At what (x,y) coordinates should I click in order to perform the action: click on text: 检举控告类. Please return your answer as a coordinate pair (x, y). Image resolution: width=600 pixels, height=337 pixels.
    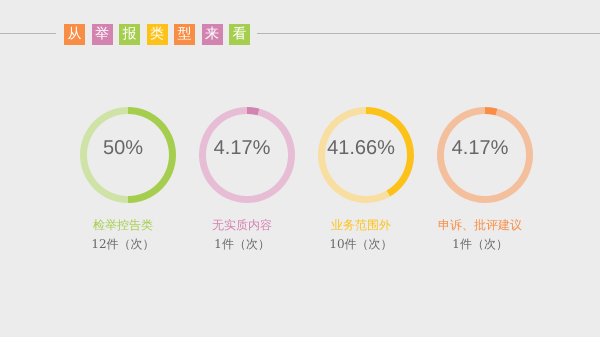
    Looking at the image, I should click on (123, 225).